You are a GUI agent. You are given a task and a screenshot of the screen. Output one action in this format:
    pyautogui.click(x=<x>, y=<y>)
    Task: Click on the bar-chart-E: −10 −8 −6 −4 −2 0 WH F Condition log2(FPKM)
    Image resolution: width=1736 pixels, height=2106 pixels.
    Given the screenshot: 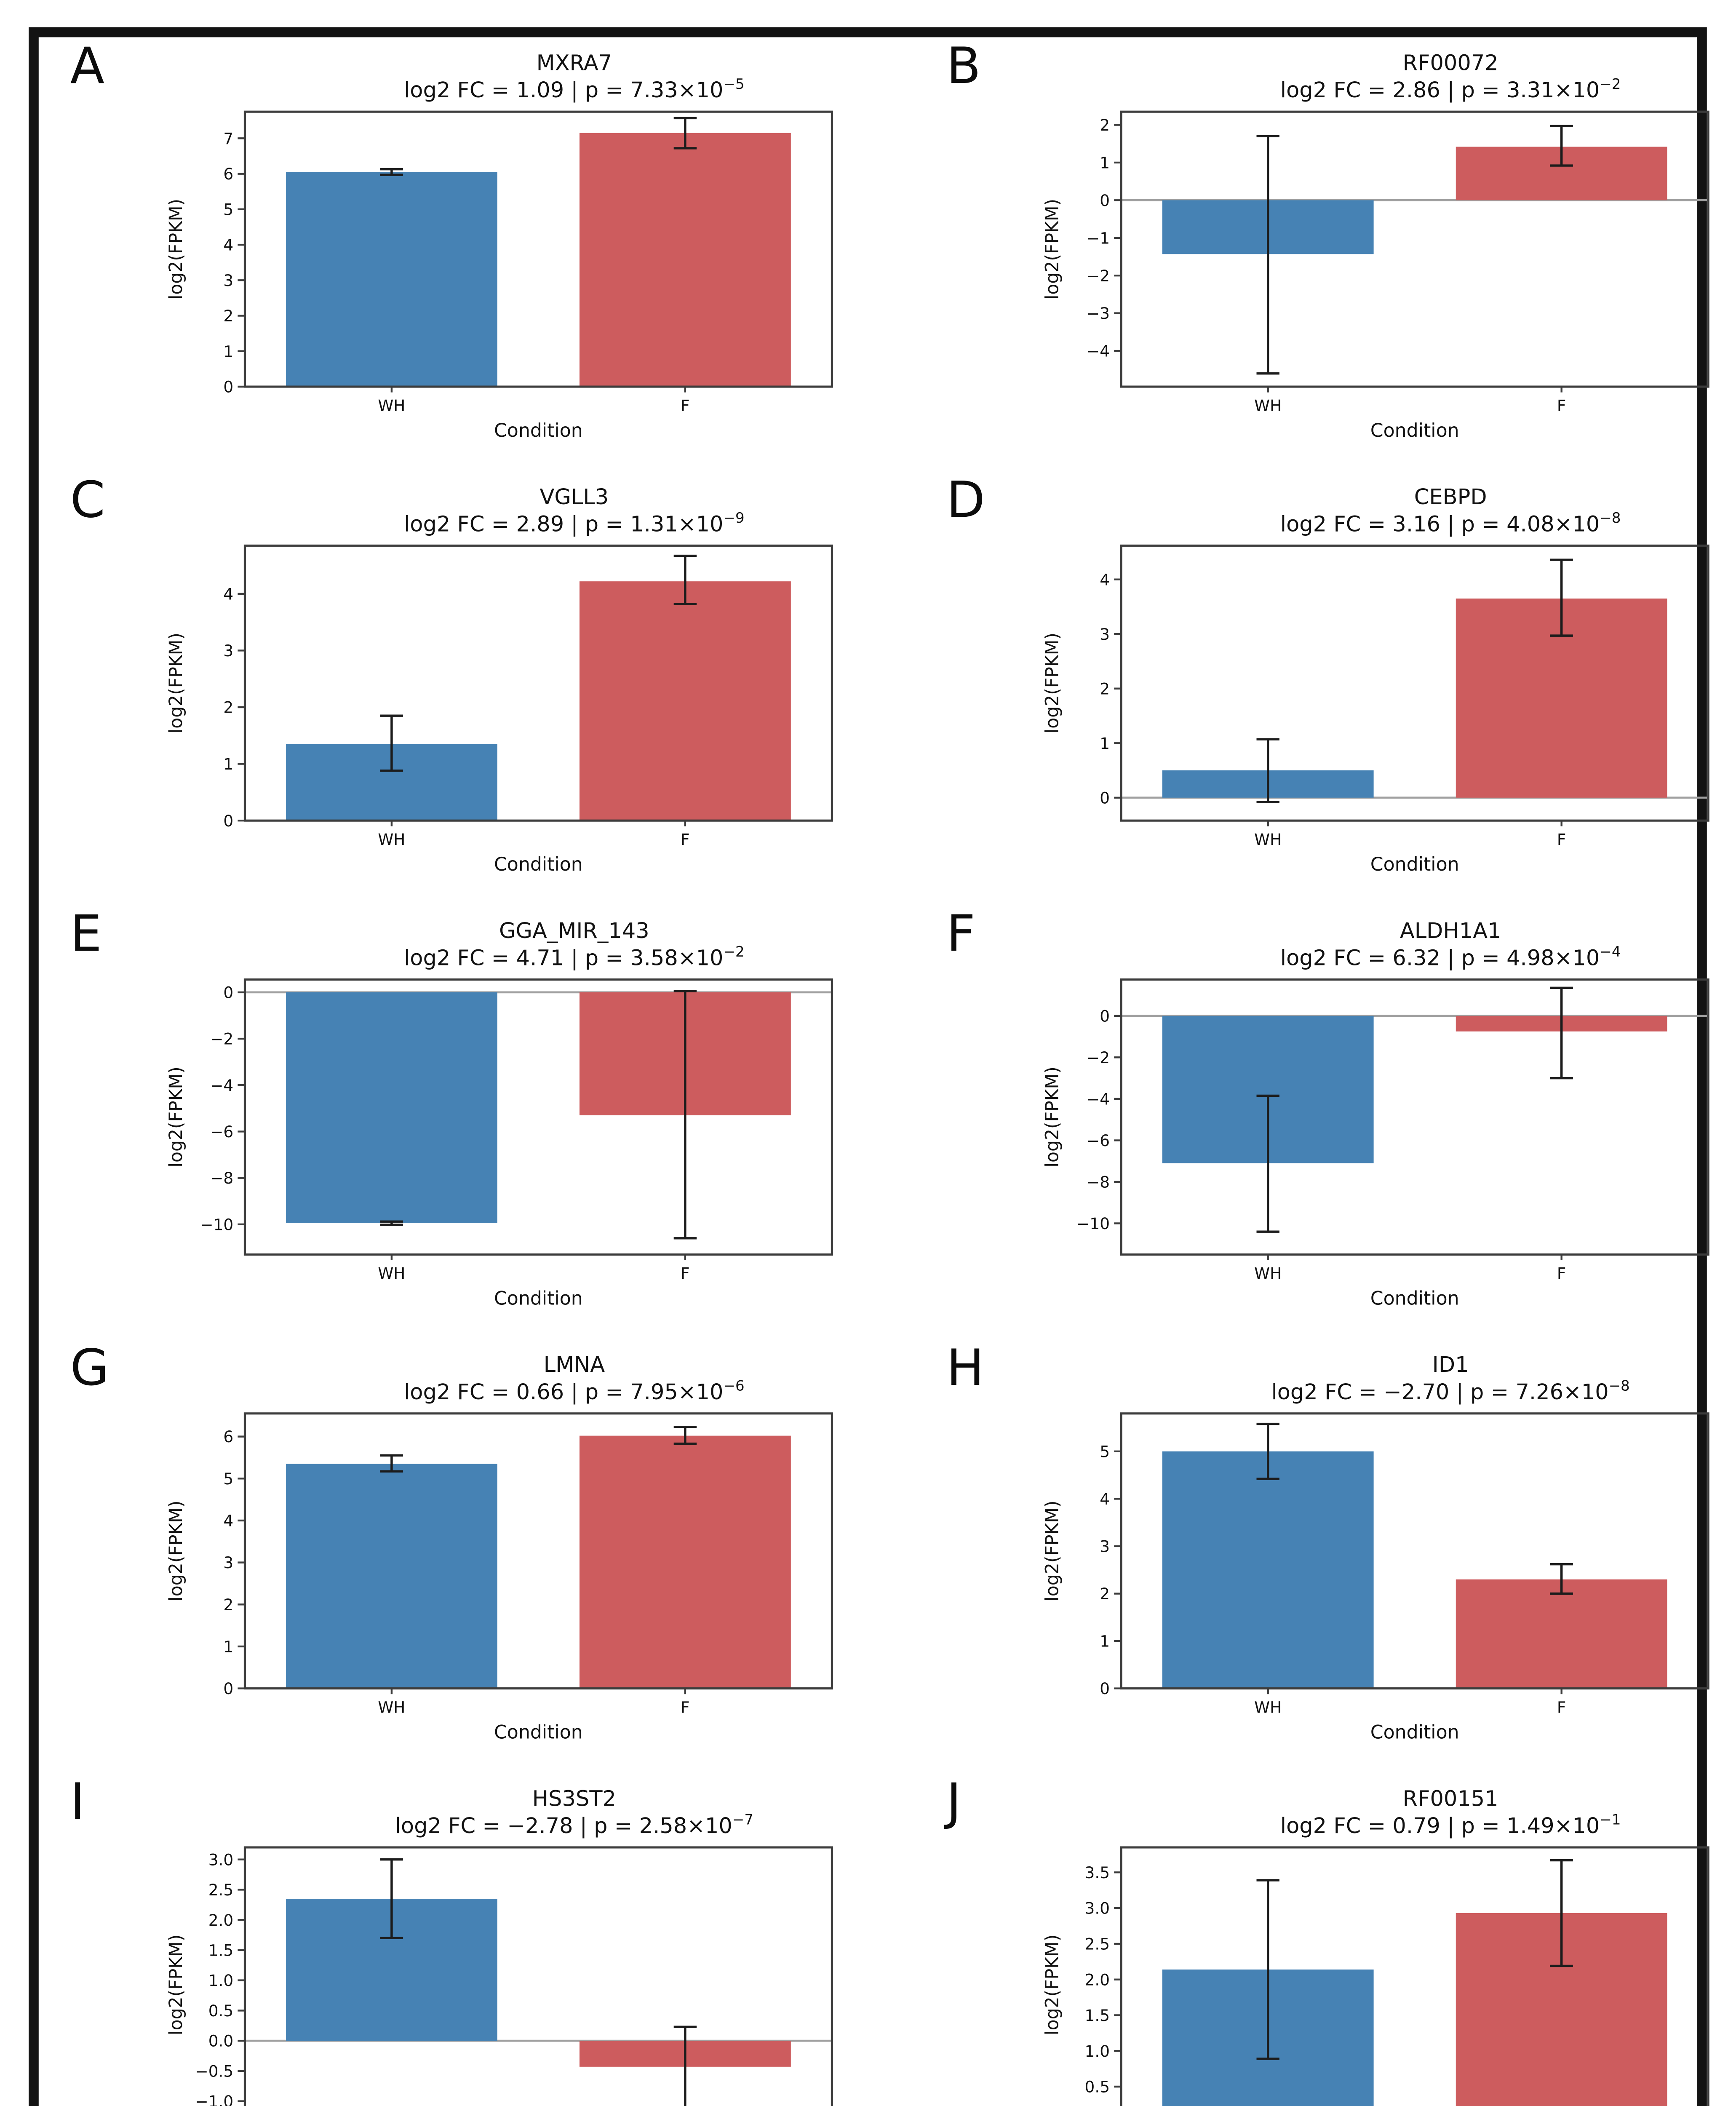 What is the action you would take?
    pyautogui.click(x=499, y=1143)
    